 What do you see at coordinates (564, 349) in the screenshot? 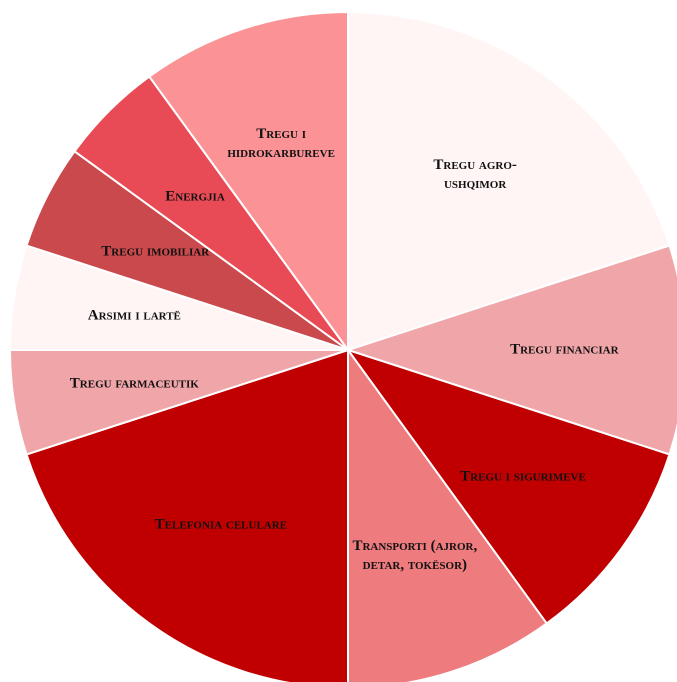
I see `slice-label: Tregu financiar` at bounding box center [564, 349].